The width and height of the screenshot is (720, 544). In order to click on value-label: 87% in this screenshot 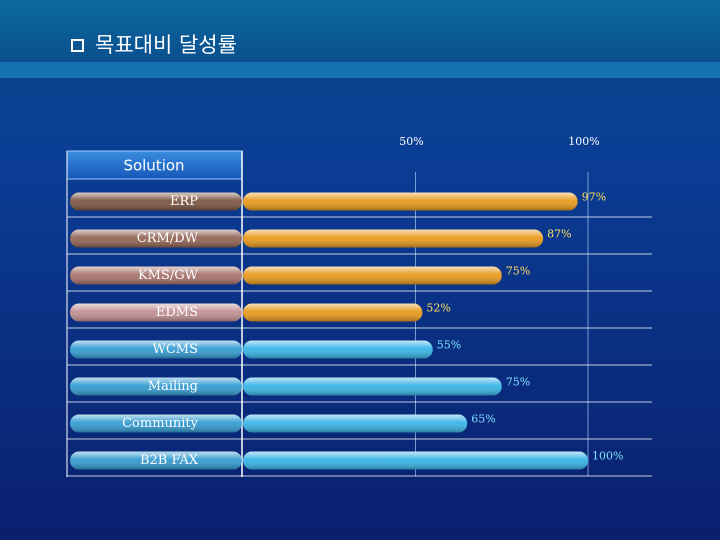, I will do `click(559, 234)`.